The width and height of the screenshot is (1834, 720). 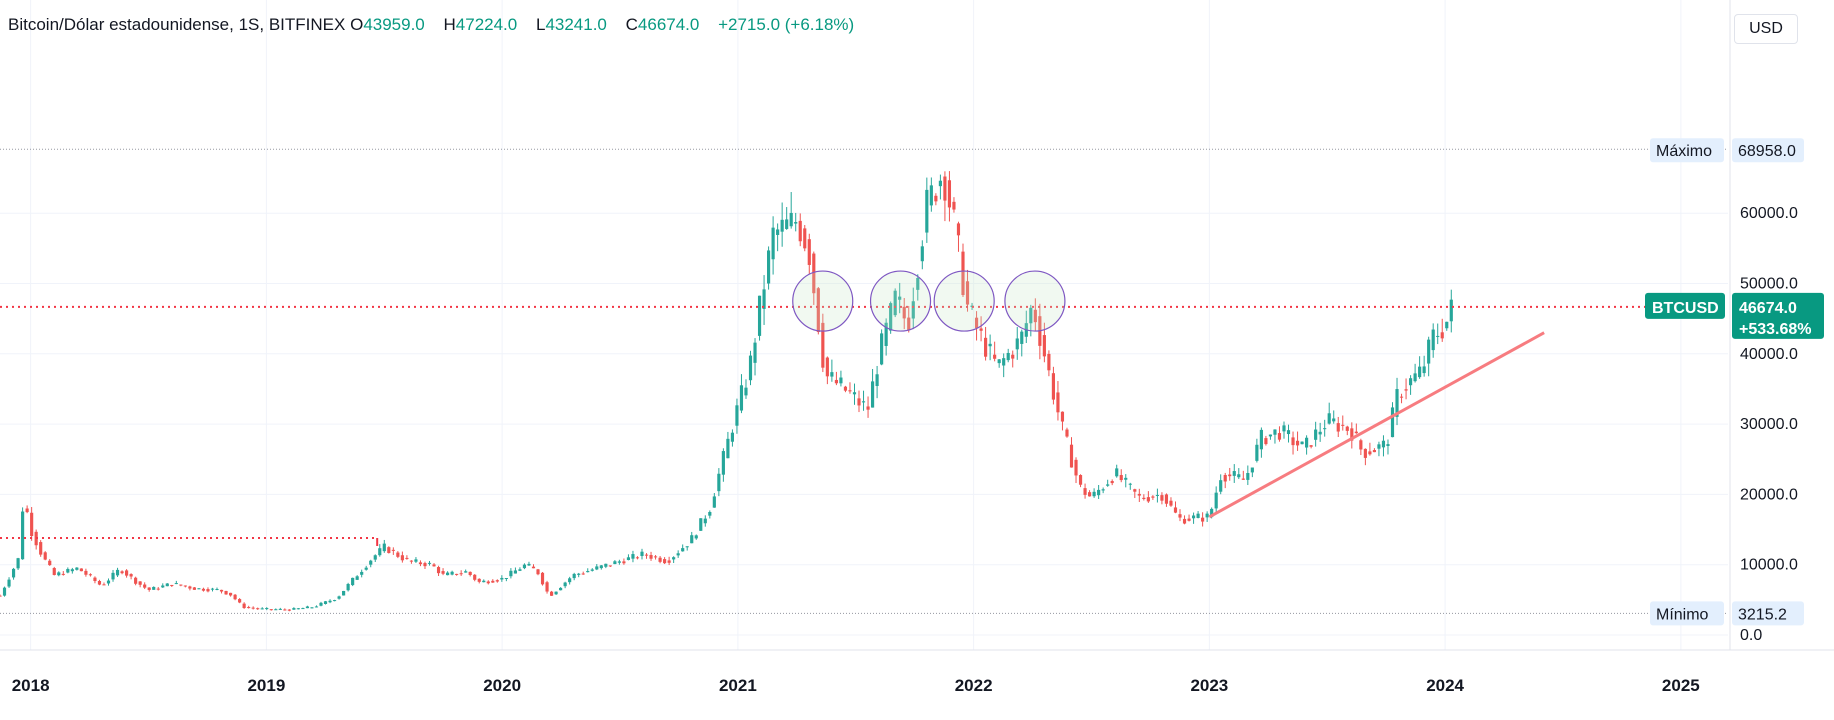 I want to click on ticker-badge-bg, so click(x=1685, y=305).